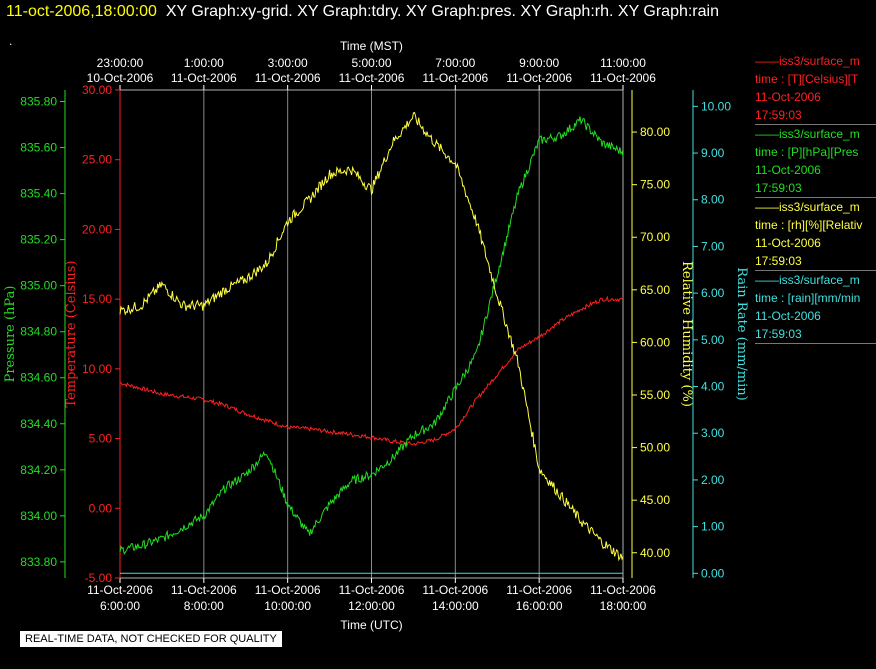  I want to click on pressure-tick-label: 835.20, so click(38, 240).